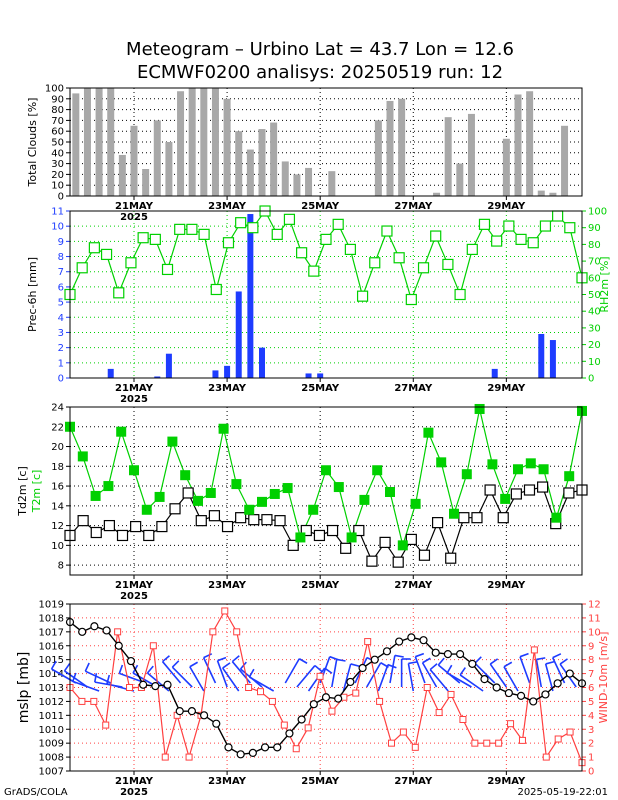 This screenshot has width=618, height=800. Describe the element at coordinates (36, 492) in the screenshot. I see `t2m-y-label: T2m [c]` at that location.